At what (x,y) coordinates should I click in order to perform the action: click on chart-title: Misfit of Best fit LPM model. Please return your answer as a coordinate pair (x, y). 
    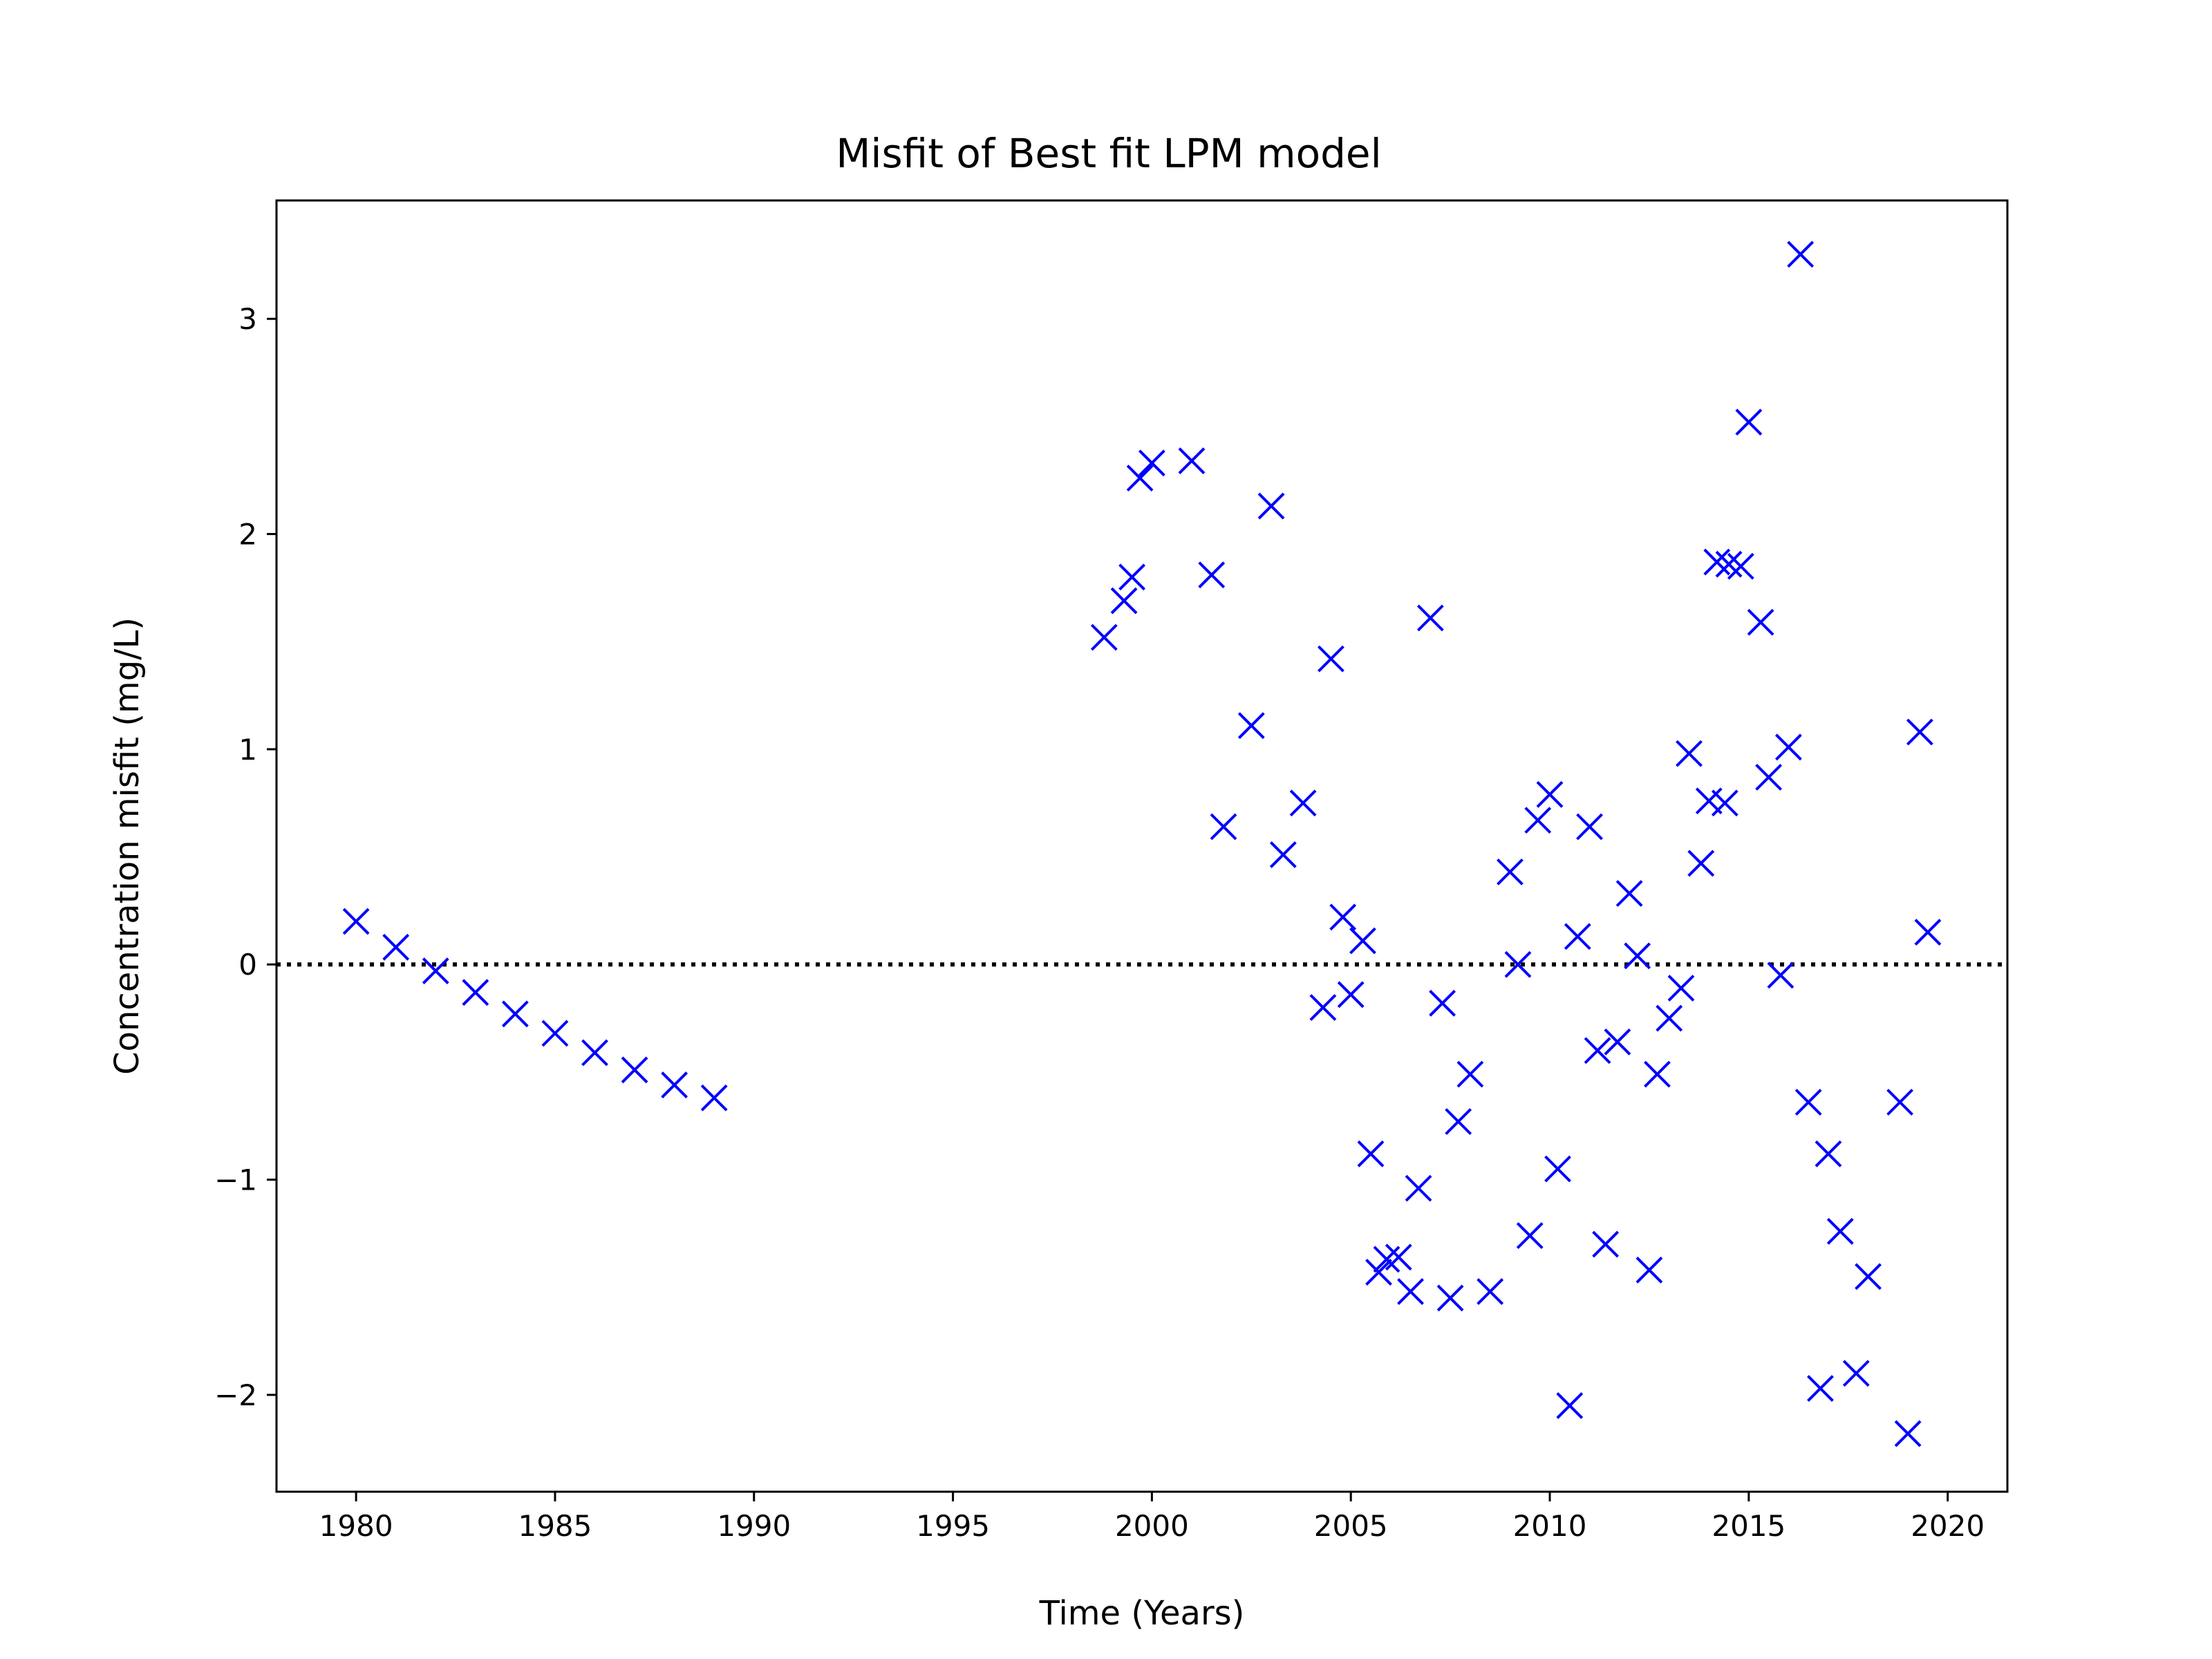
    Looking at the image, I should click on (1108, 153).